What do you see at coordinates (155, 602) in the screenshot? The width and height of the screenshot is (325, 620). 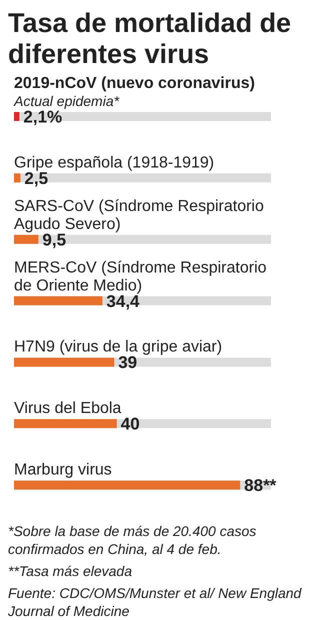 I see `source-note: Fuente: CDC/OMS/Munster et al/ New England Journal of Medicine` at bounding box center [155, 602].